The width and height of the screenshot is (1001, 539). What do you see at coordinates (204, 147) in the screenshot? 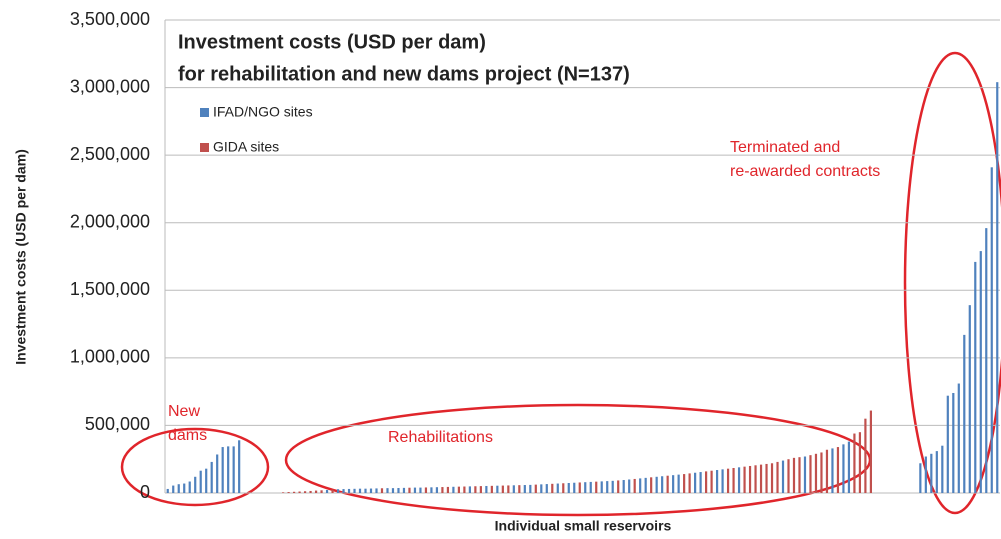
I see `legend-swatch` at bounding box center [204, 147].